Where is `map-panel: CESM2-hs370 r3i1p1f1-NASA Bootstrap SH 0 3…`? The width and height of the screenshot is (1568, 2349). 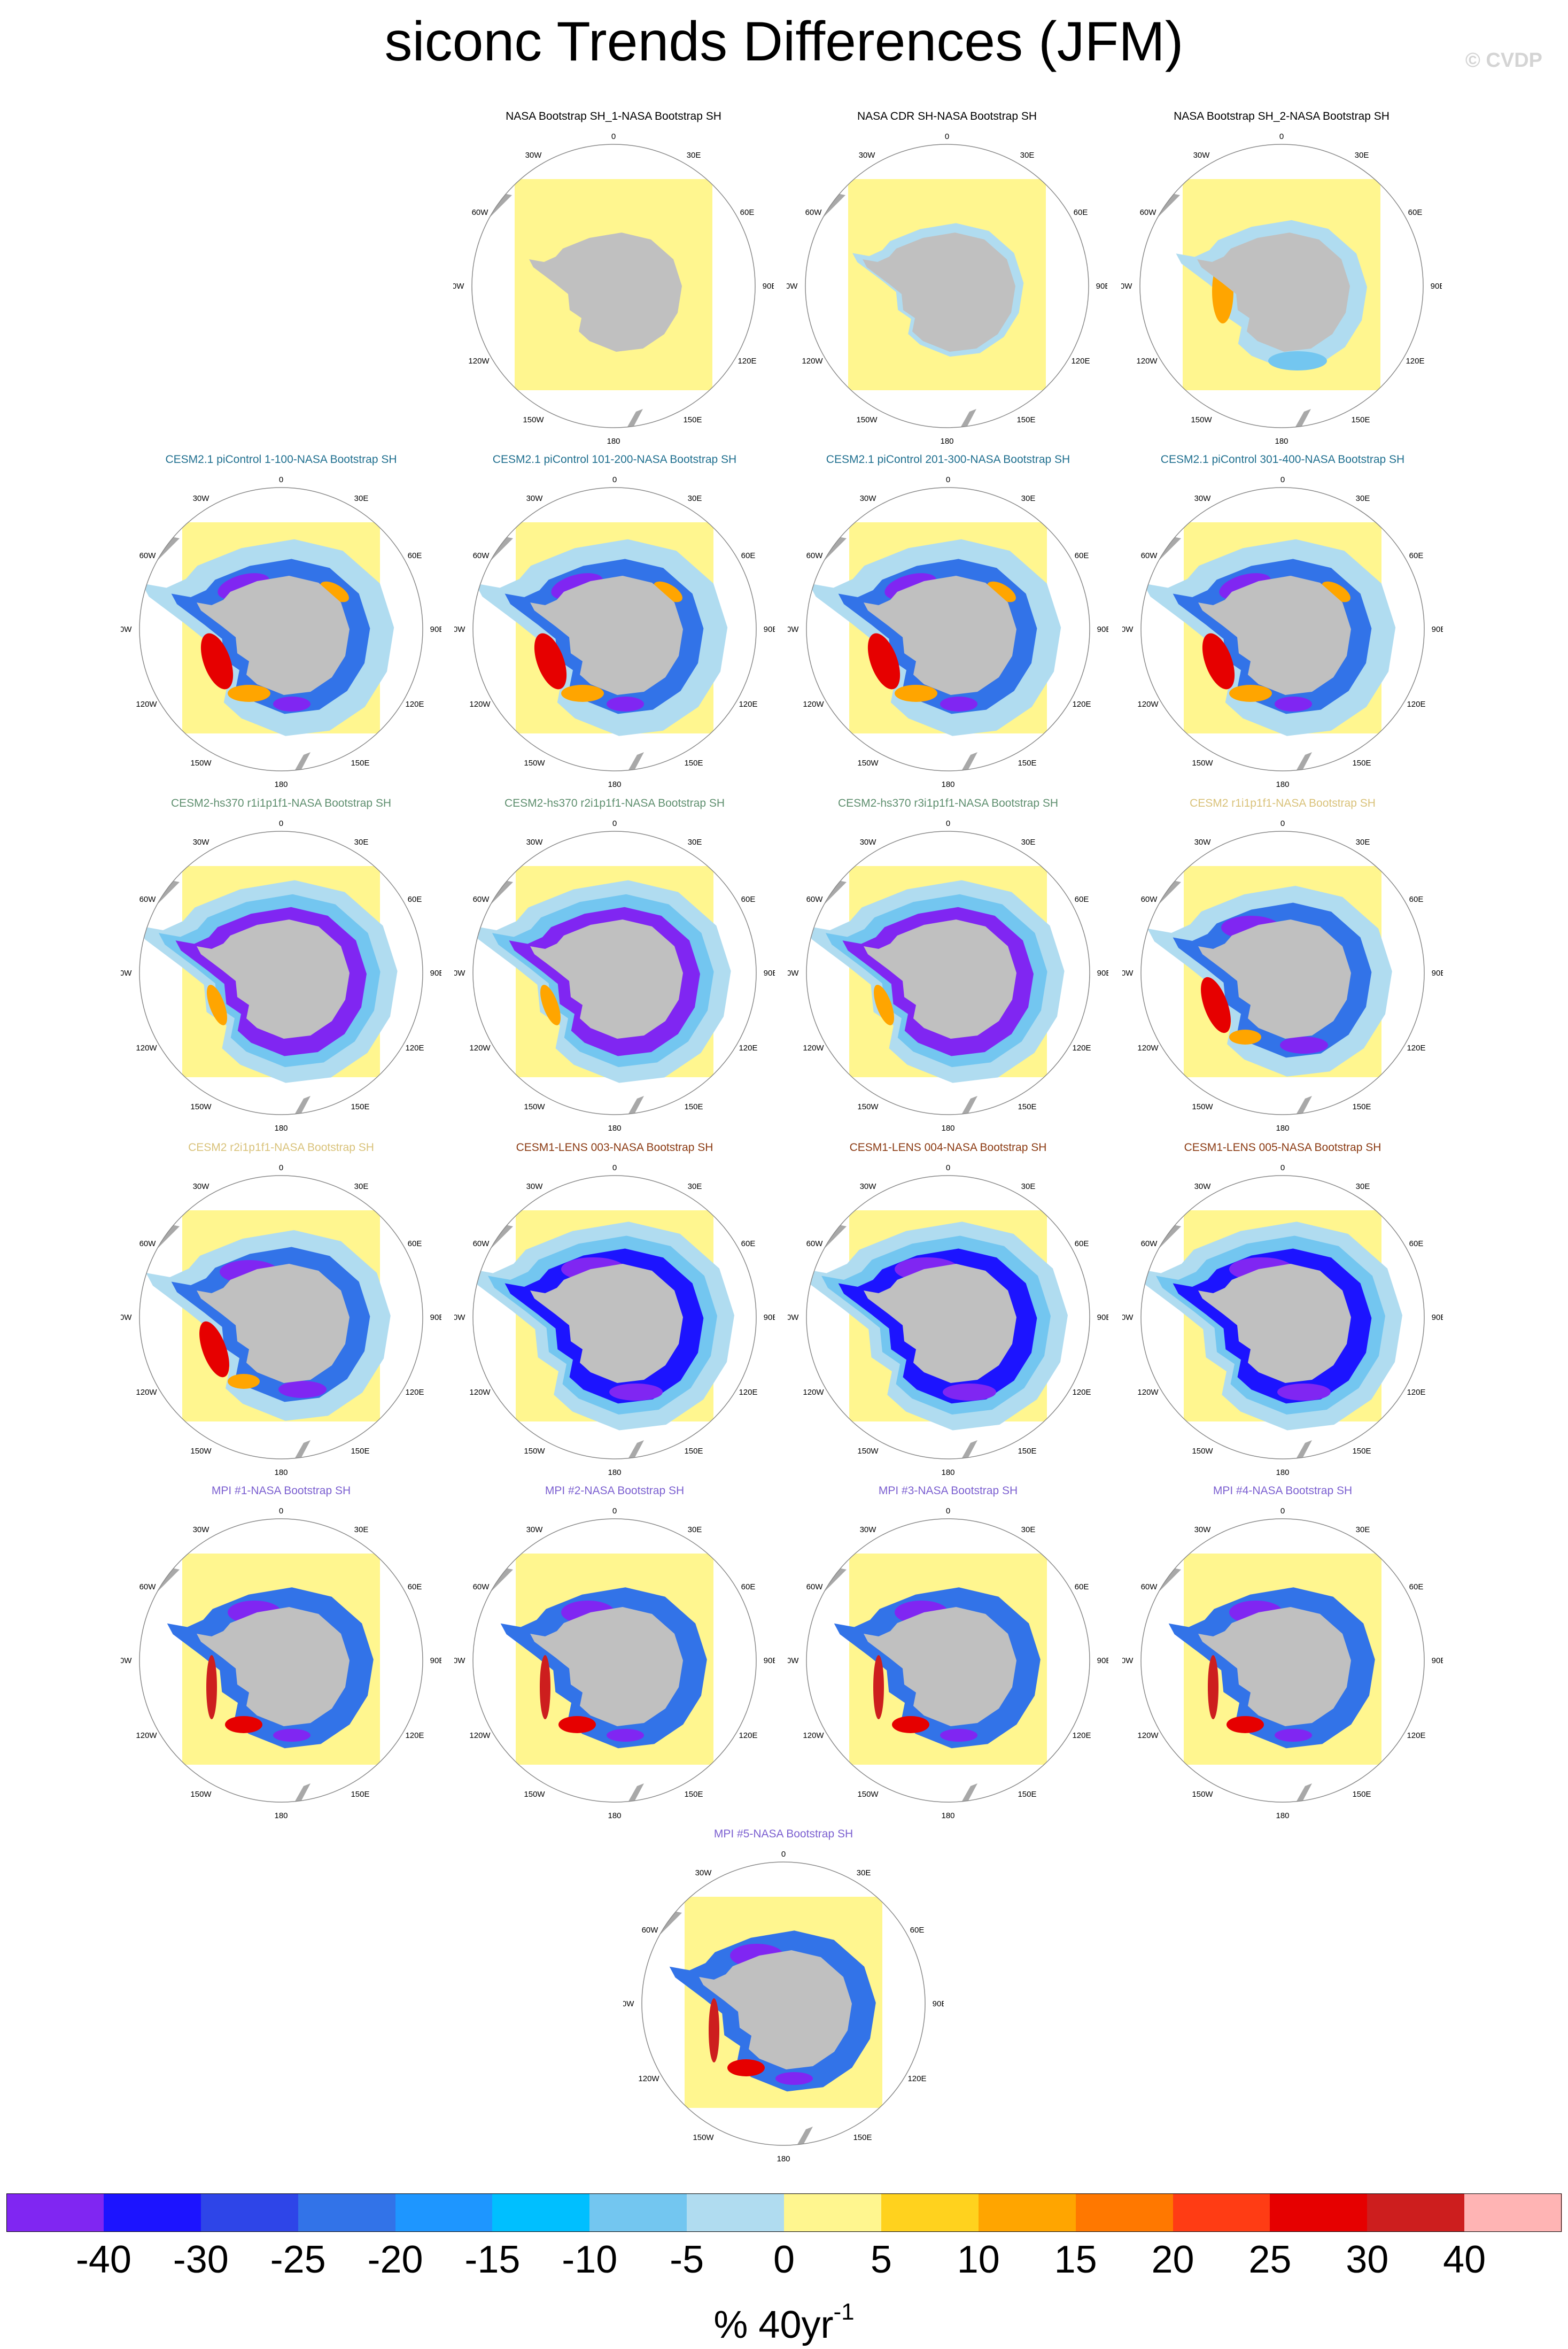 map-panel: CESM2-hs370 r3i1p1f1-NASA Bootstrap SH 0 3… is located at coordinates (948, 968).